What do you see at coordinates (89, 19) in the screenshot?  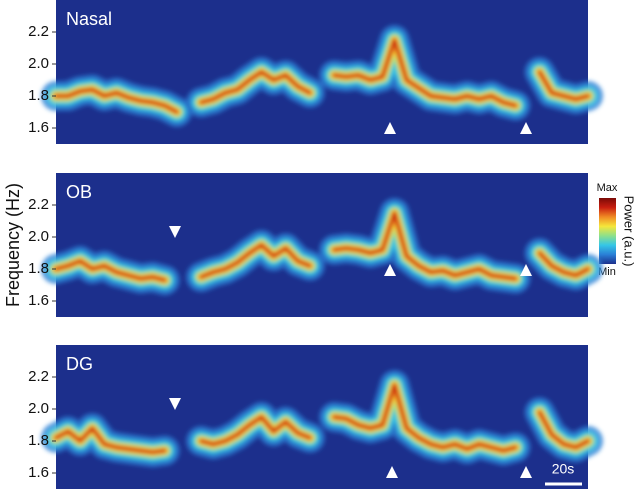 I see `panel-title: Nasal` at bounding box center [89, 19].